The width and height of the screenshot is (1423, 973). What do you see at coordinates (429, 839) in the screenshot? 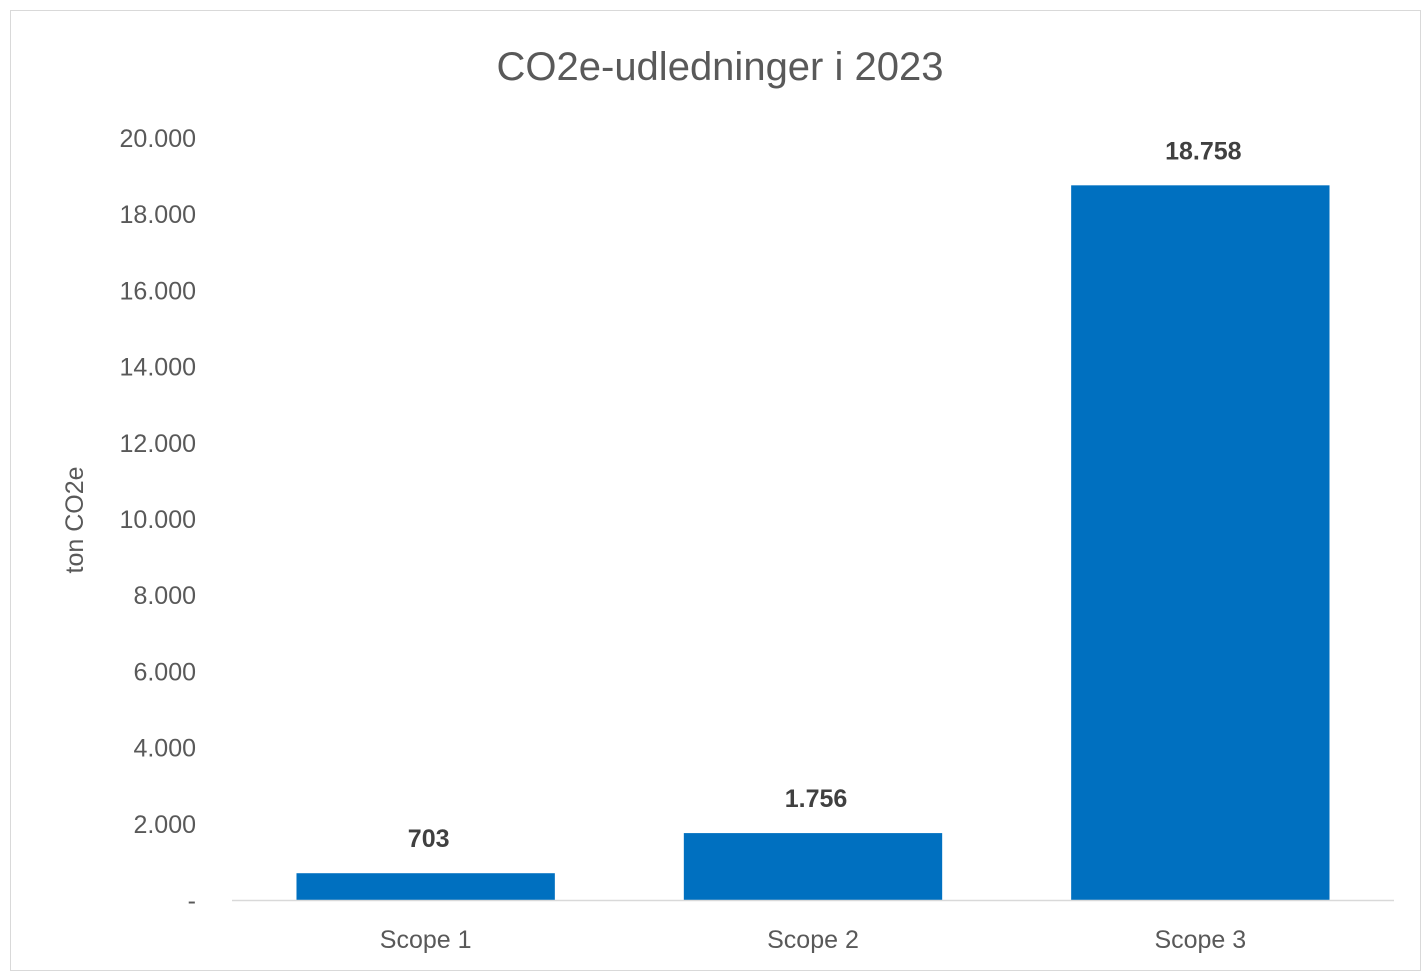
I see `bar-data-label: 703` at bounding box center [429, 839].